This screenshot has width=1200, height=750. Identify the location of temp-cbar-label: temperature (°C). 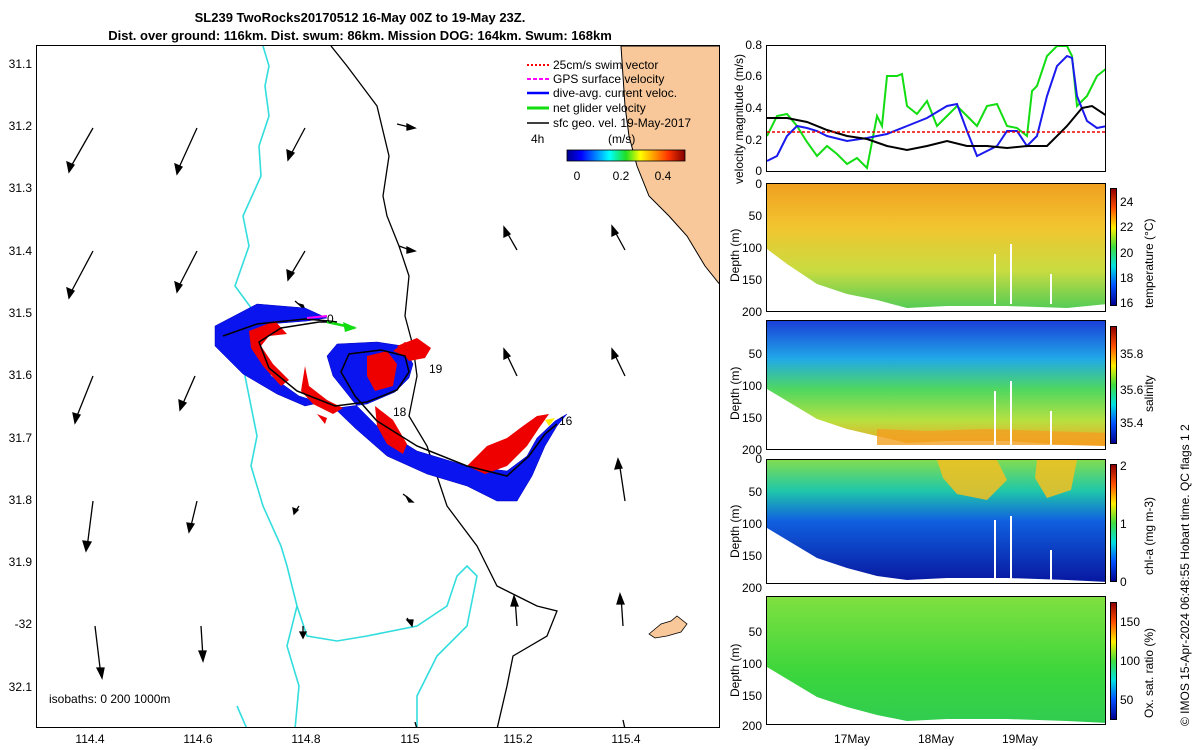
(1149, 263).